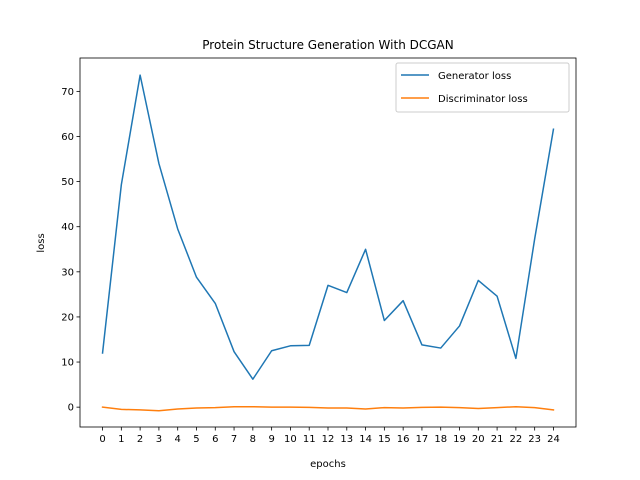 The image size is (640, 480). Describe the element at coordinates (290, 439) in the screenshot. I see `x-tick-label: 10` at that location.